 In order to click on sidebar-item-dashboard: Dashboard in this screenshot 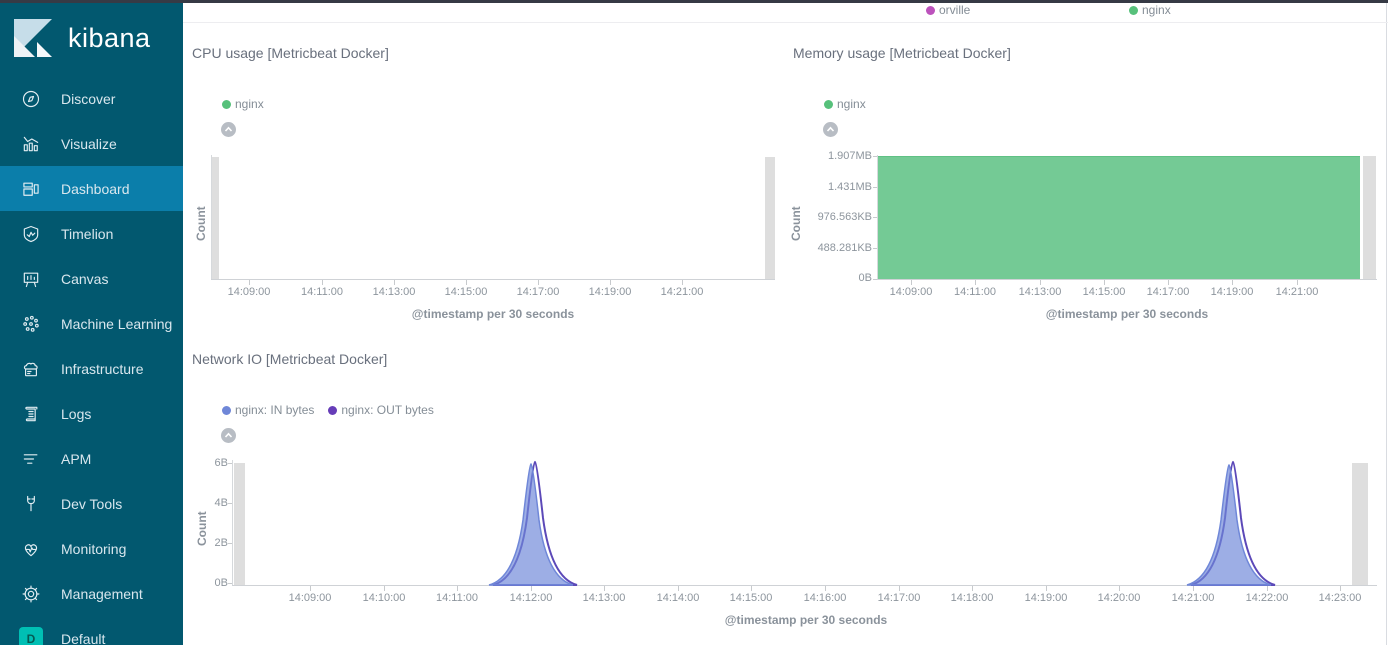, I will do `click(91, 188)`.